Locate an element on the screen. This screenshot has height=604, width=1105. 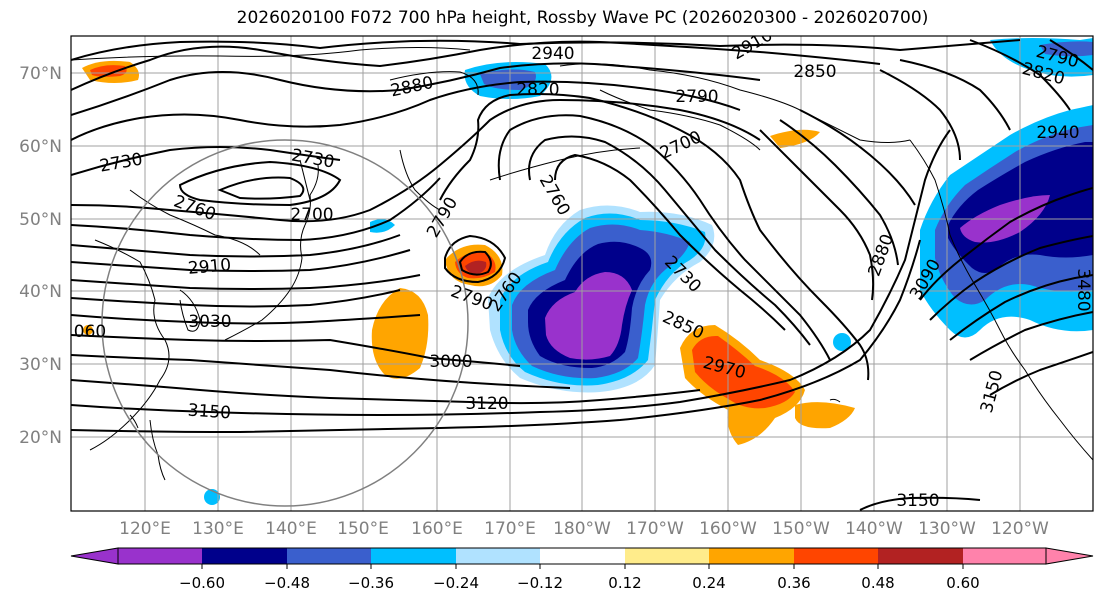
svg-text: 2790 is located at coordinates (696, 97).